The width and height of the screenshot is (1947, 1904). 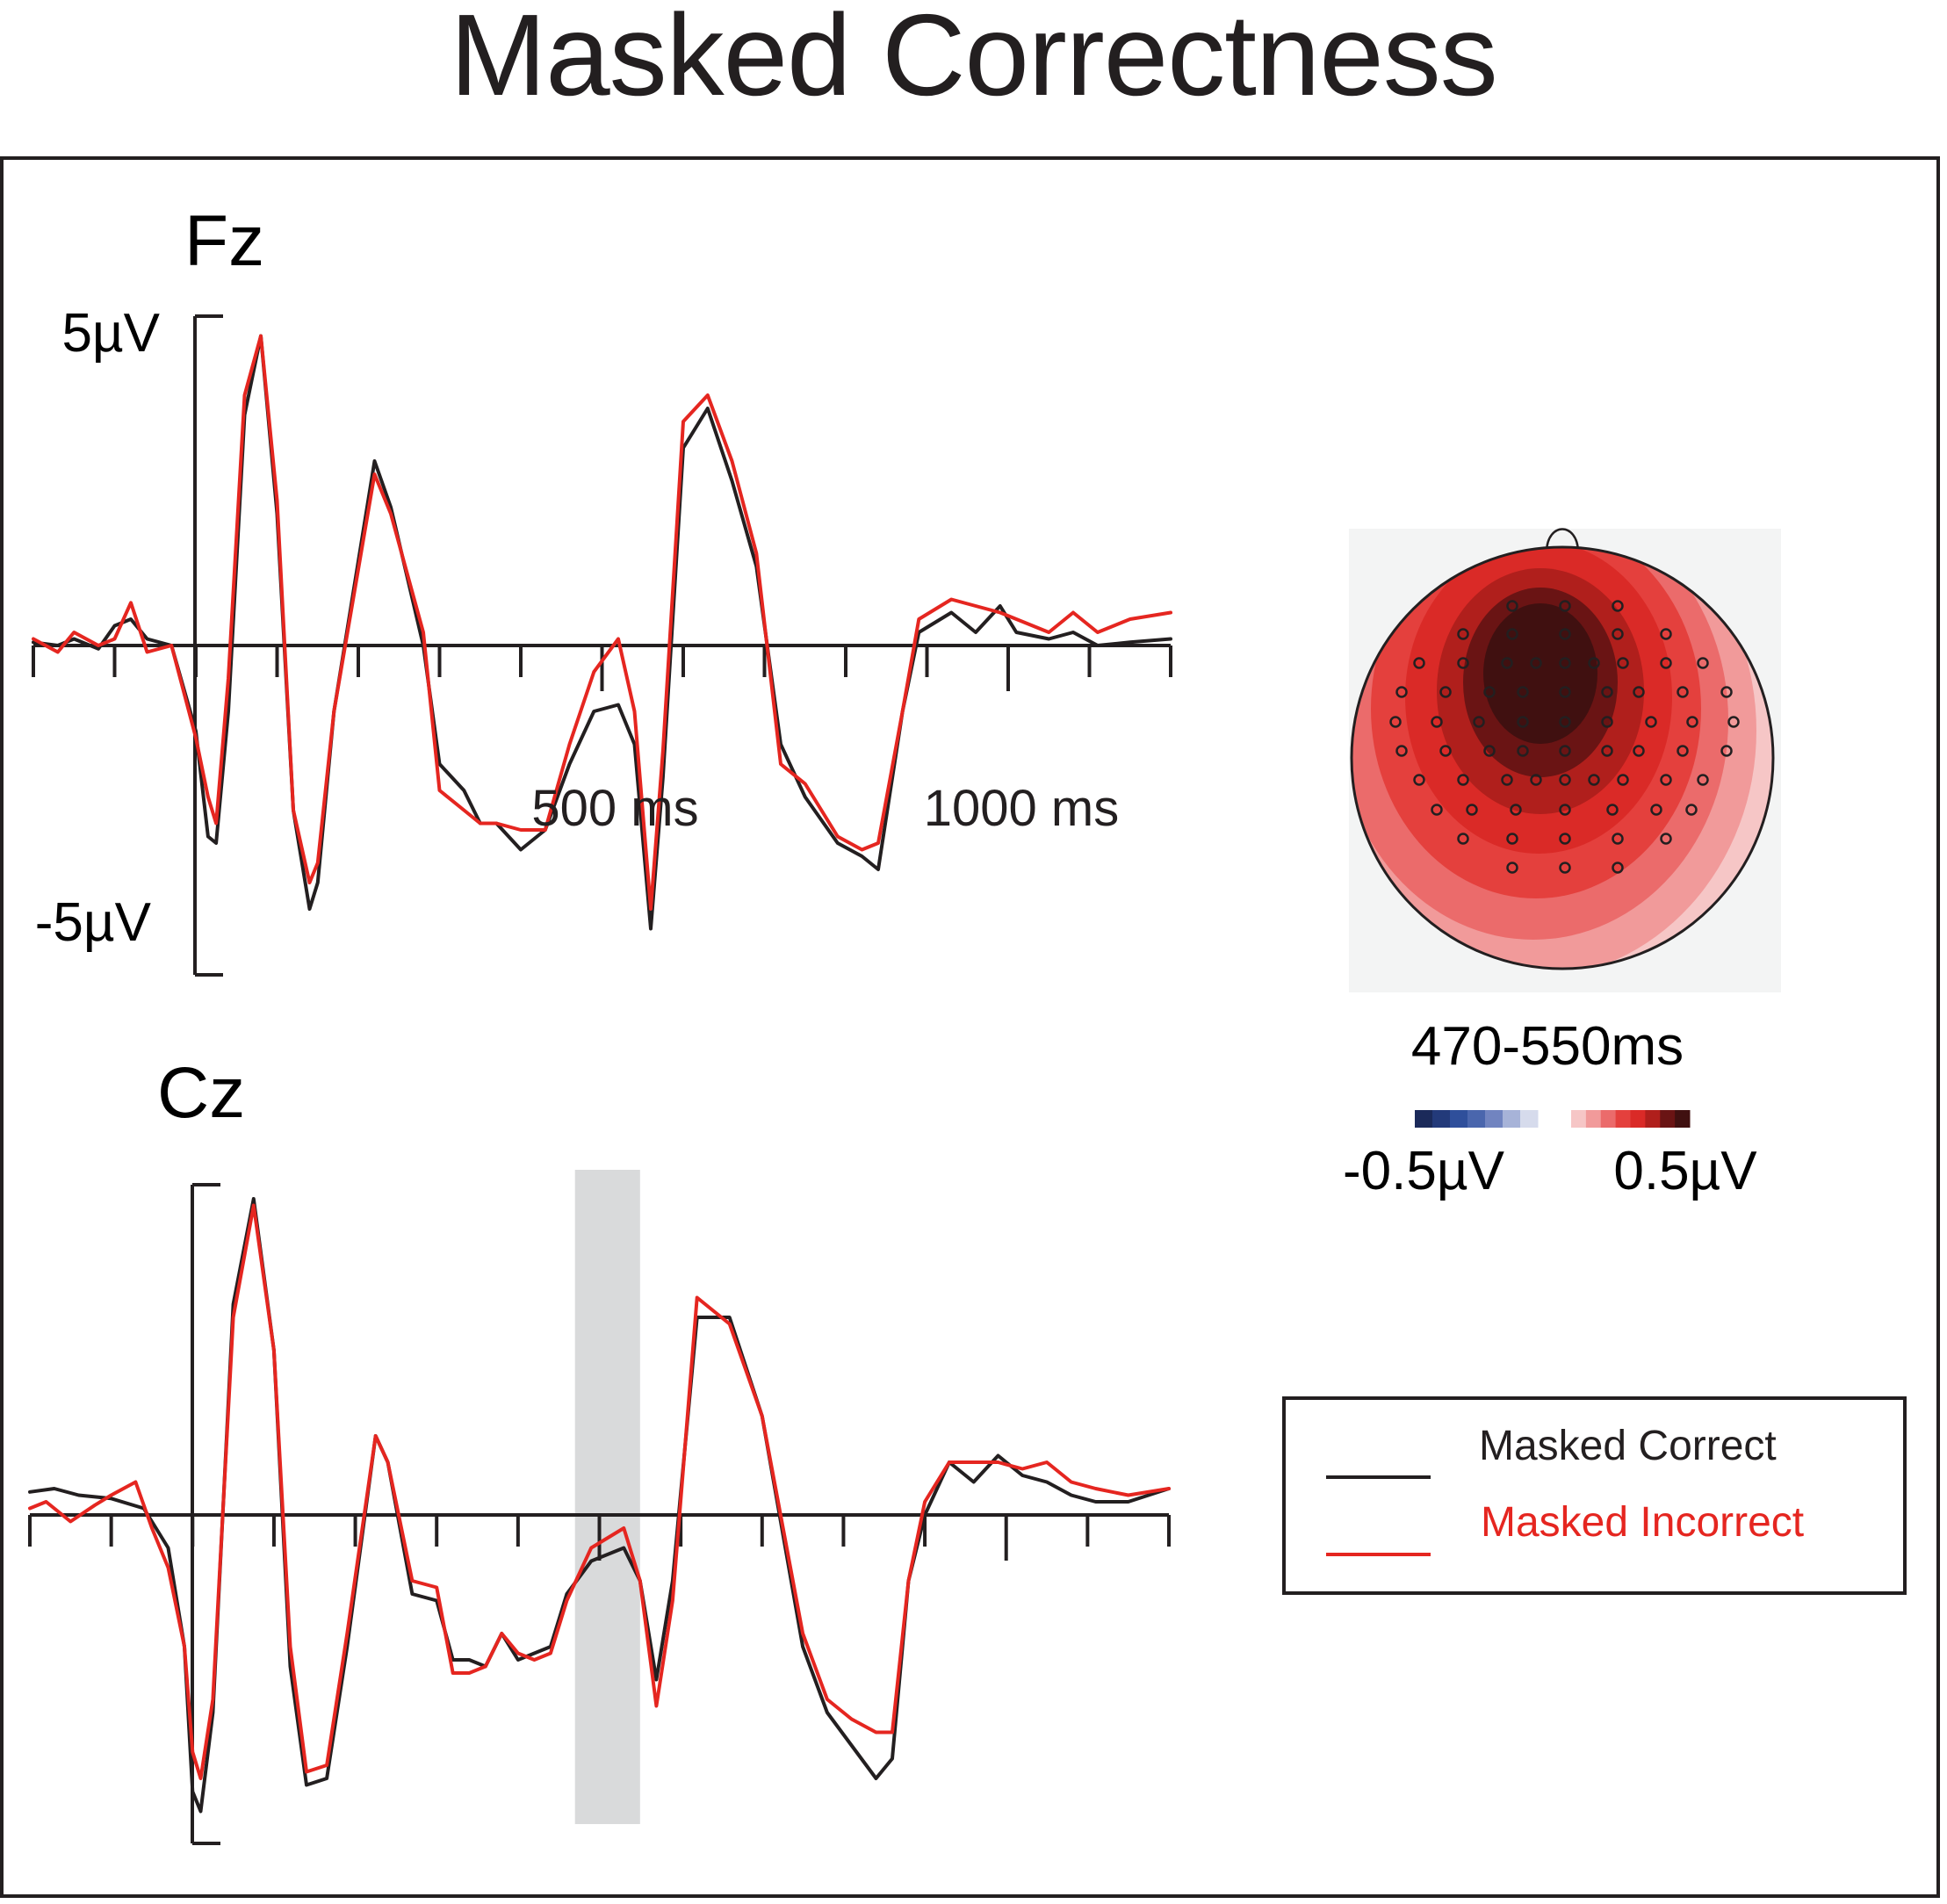 I want to click on color-scale-max-label: 0.5µV, so click(x=1685, y=1171).